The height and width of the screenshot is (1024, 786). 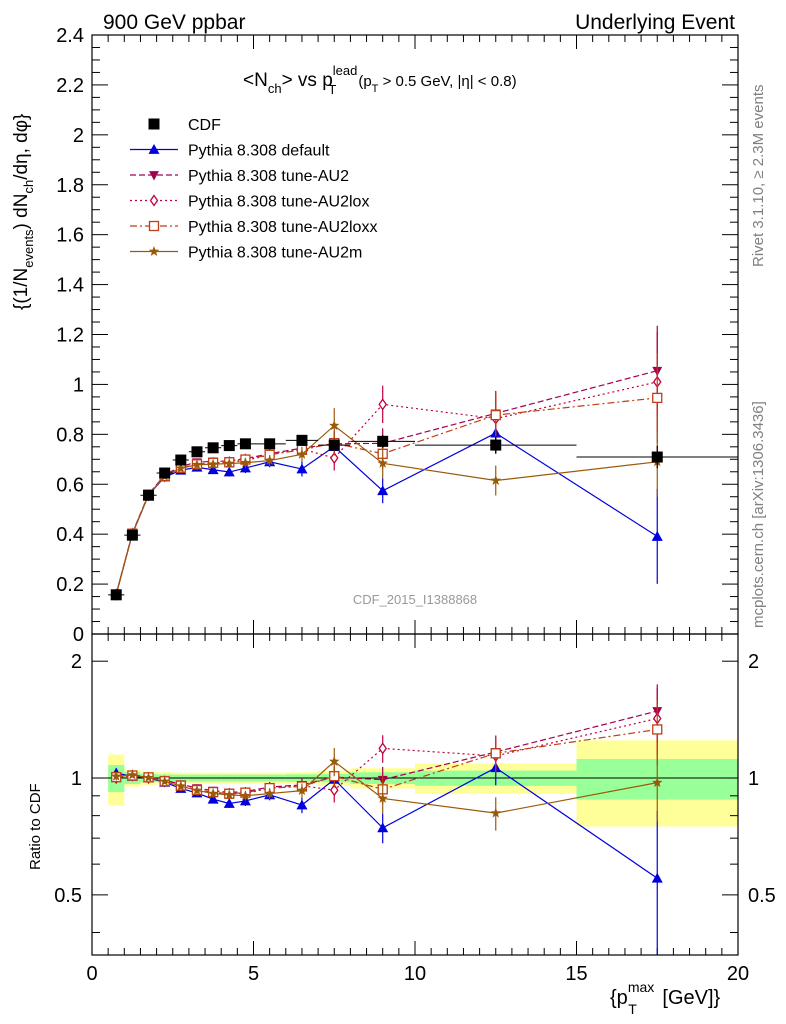 What do you see at coordinates (204, 125) in the screenshot?
I see `legend-label: CDF` at bounding box center [204, 125].